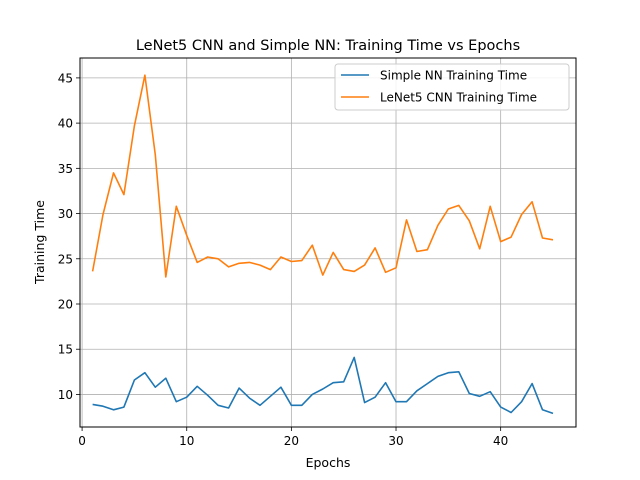 The width and height of the screenshot is (640, 480). I want to click on y-tick-label: 15, so click(65, 350).